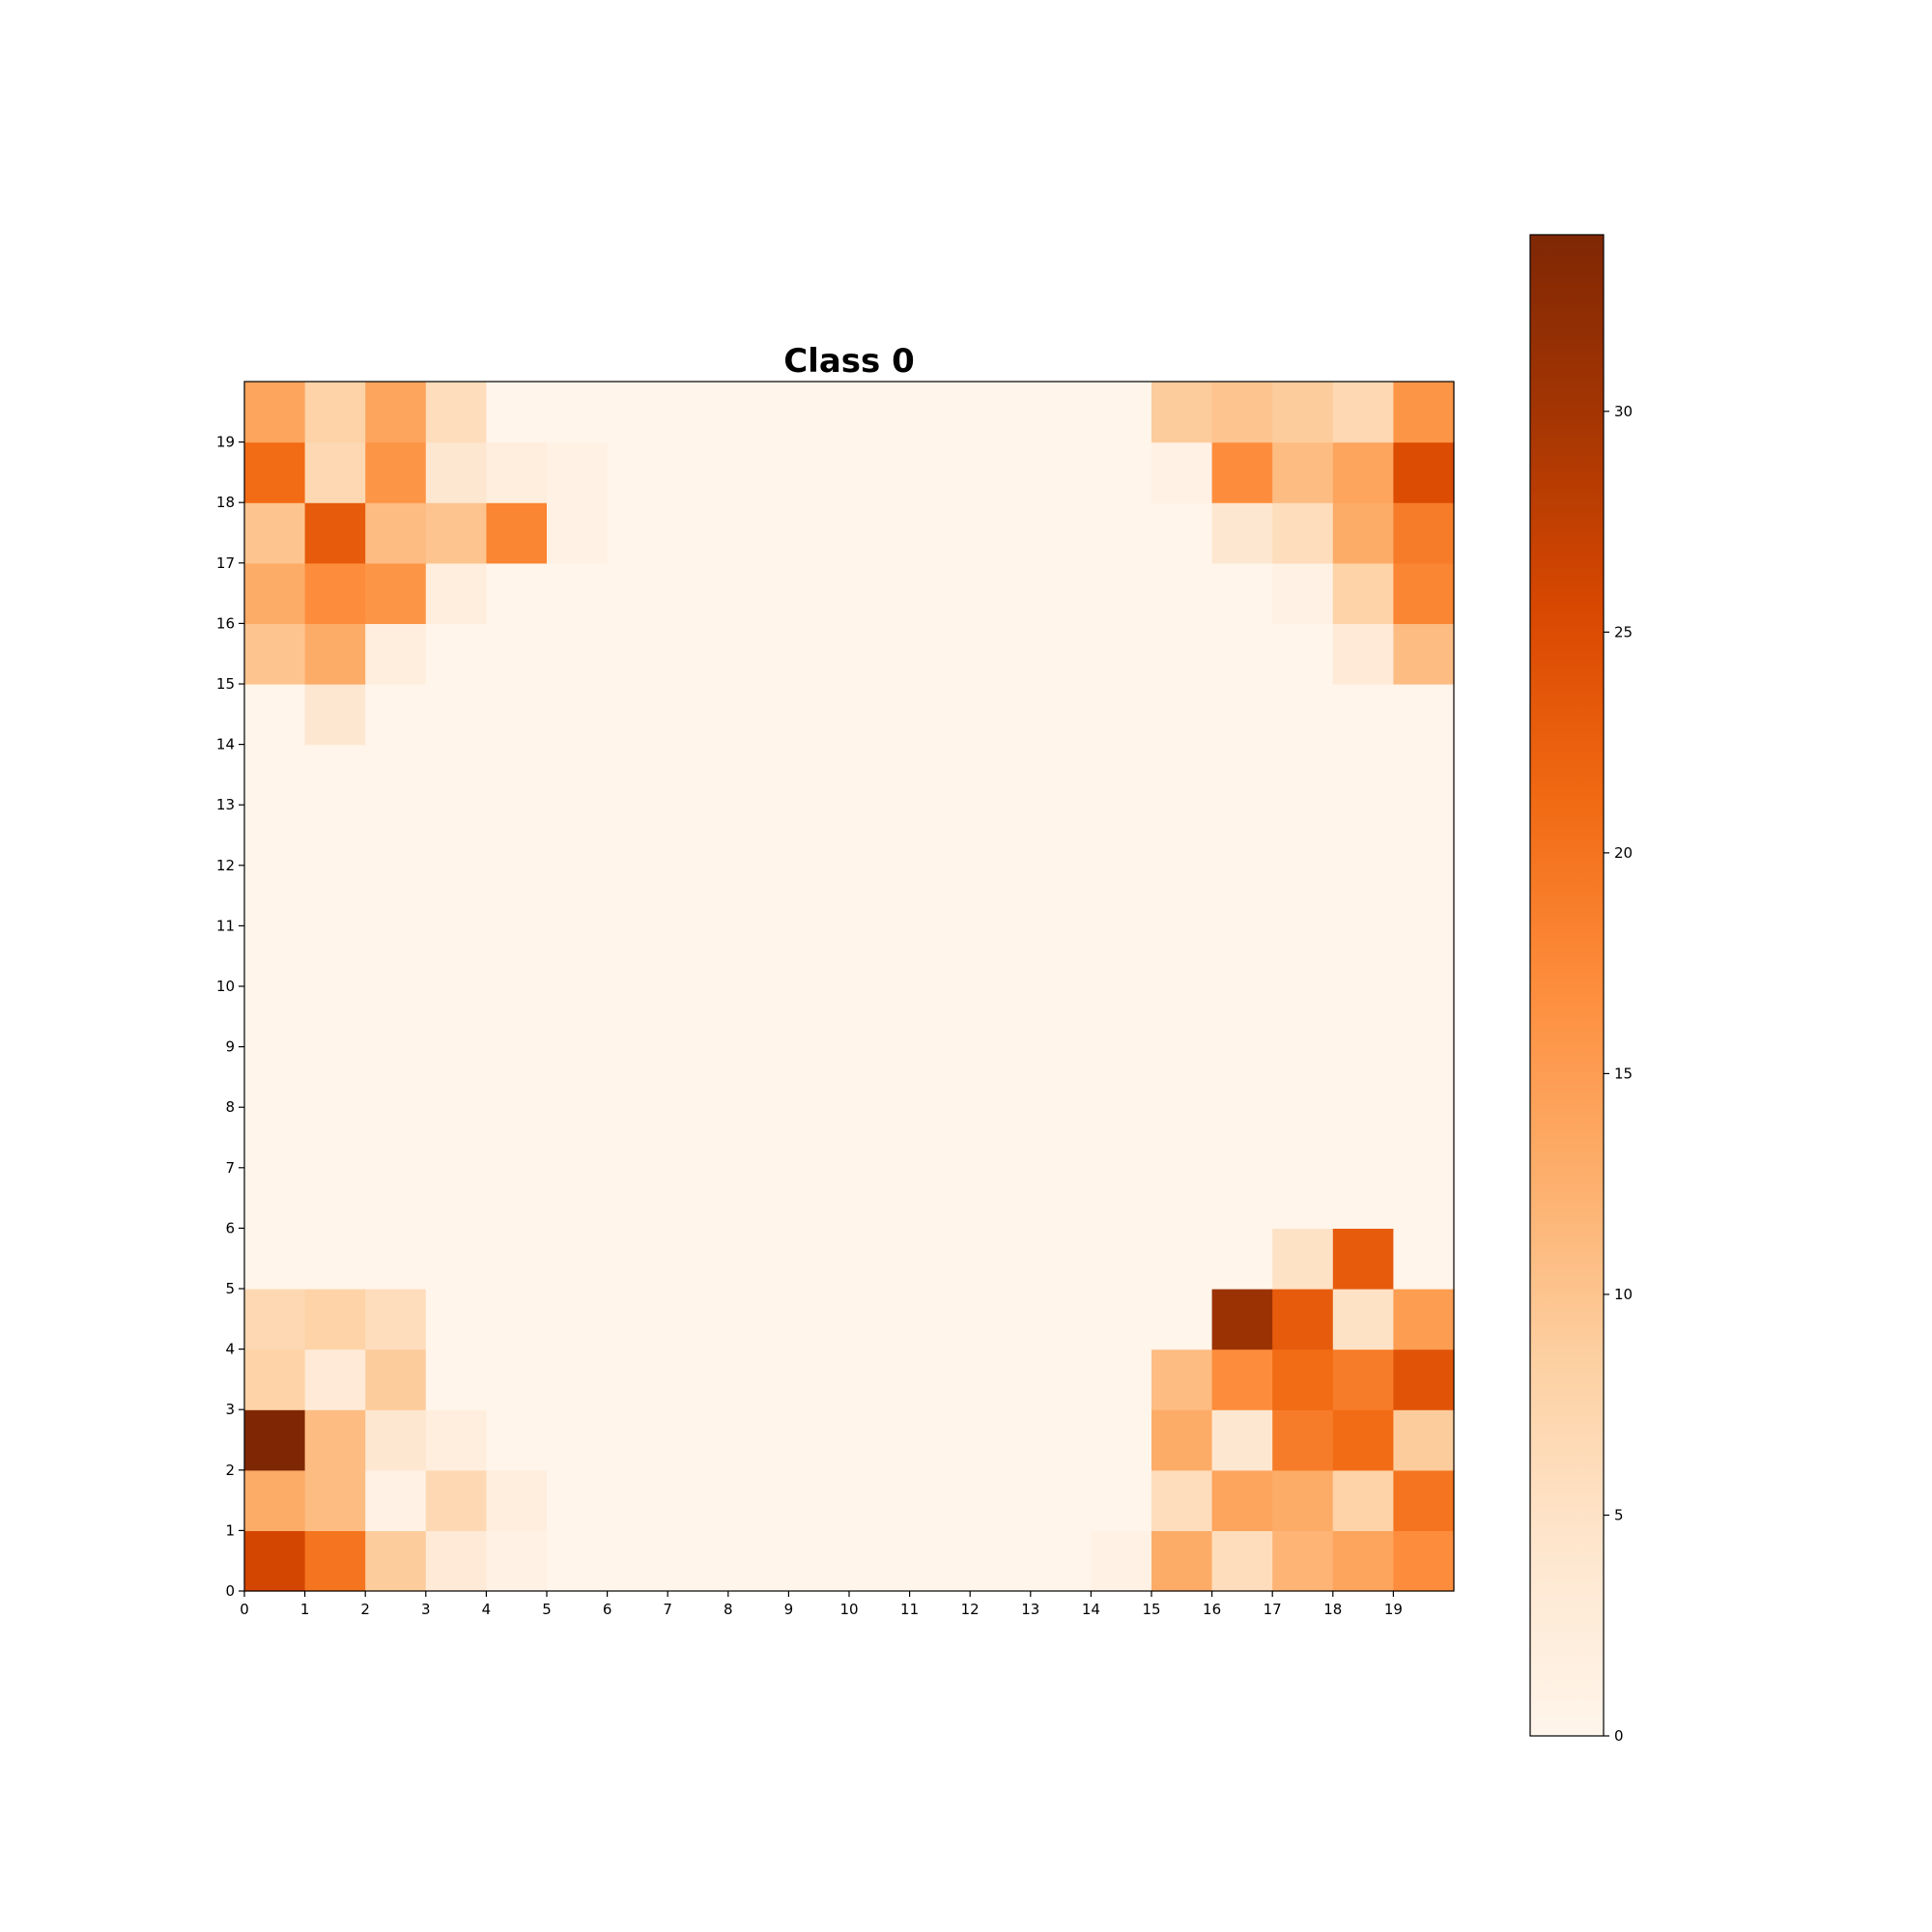 The image size is (1932, 1932). What do you see at coordinates (225, 986) in the screenshot?
I see `y-tick-label: 10` at bounding box center [225, 986].